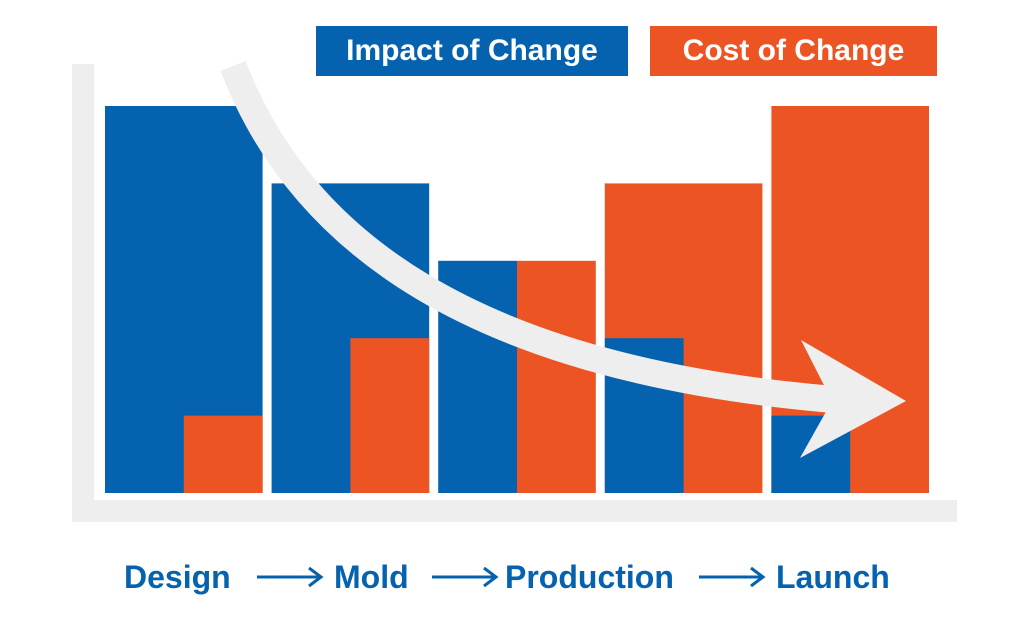 The height and width of the screenshot is (640, 1024). I want to click on stage-label-launch: Launch, so click(833, 577).